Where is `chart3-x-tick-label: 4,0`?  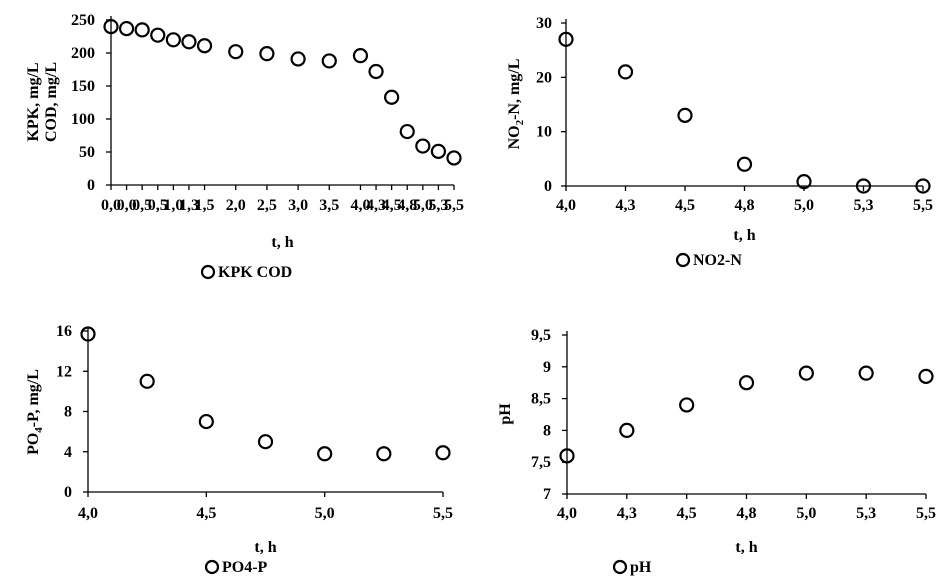 chart3-x-tick-label: 4,0 is located at coordinates (88, 513).